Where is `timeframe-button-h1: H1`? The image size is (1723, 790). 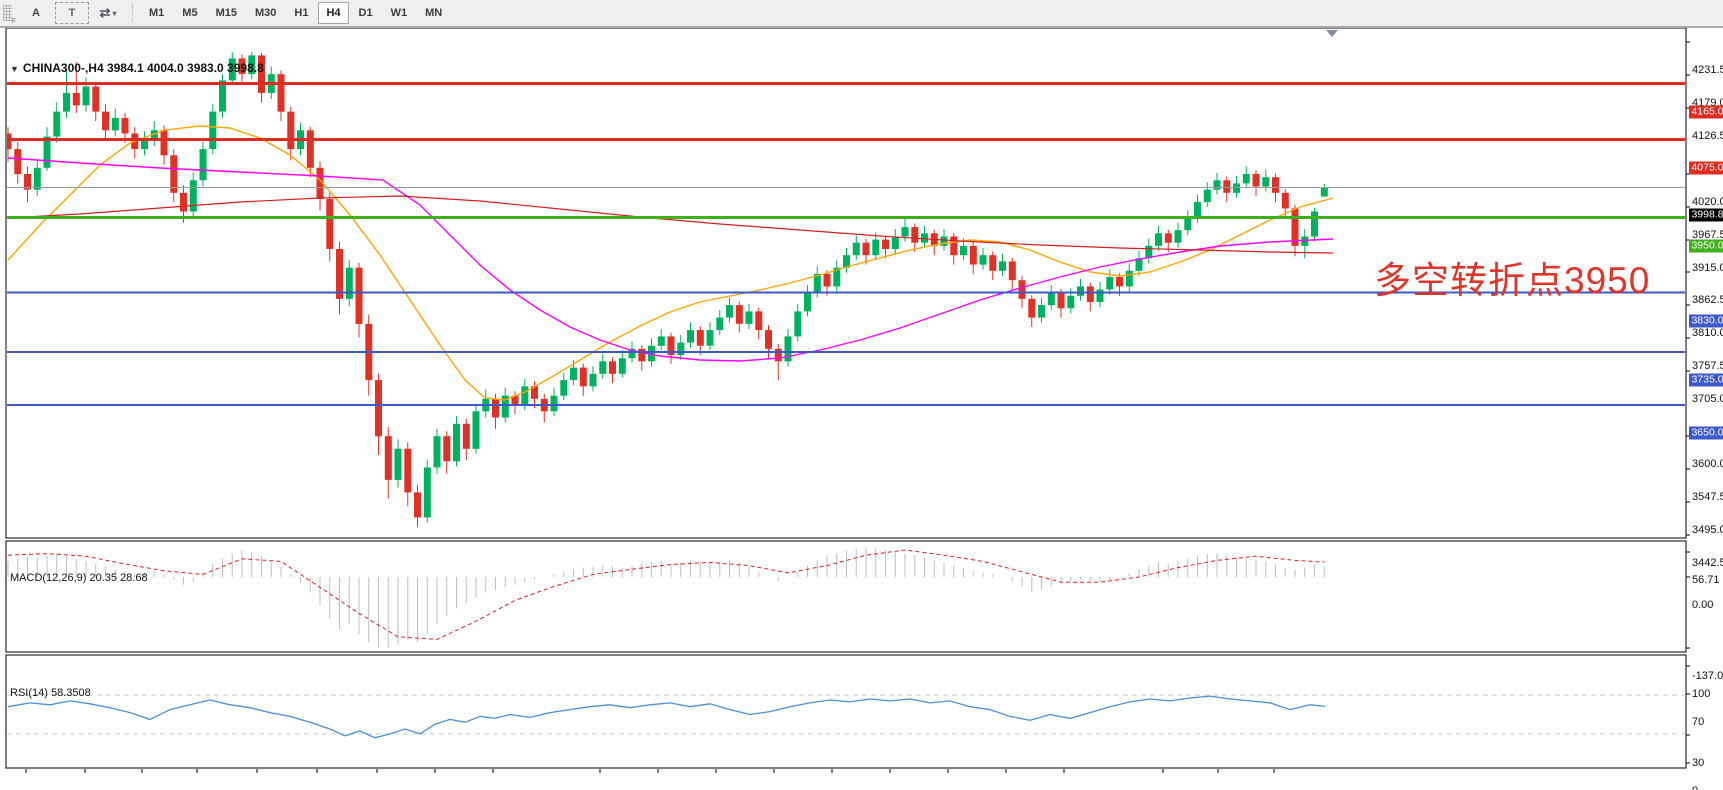
timeframe-button-h1: H1 is located at coordinates (301, 13).